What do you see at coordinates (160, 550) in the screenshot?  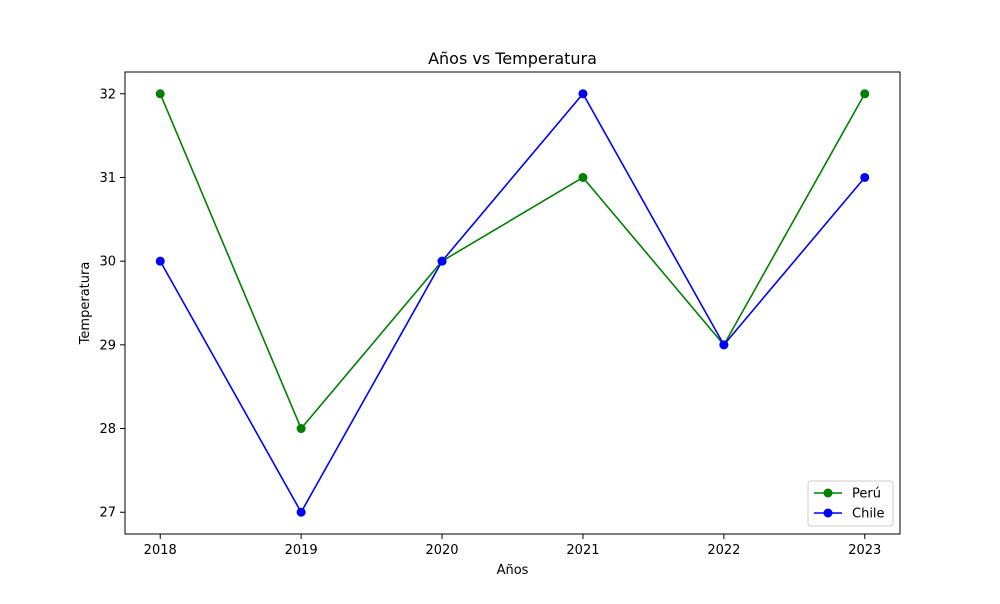 I see `x-tick-label: 2018` at bounding box center [160, 550].